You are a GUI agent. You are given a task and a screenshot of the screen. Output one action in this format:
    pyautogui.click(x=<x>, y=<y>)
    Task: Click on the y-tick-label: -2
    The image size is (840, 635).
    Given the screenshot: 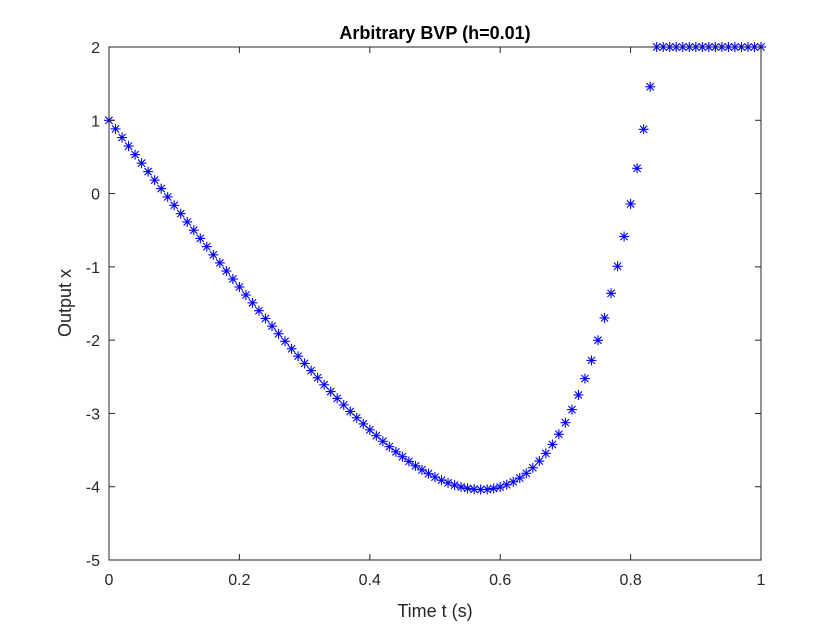 What is the action you would take?
    pyautogui.click(x=93, y=341)
    